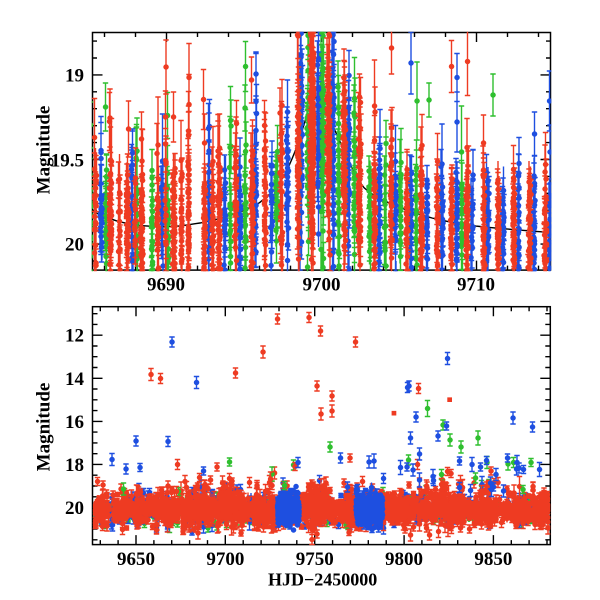 The height and width of the screenshot is (600, 600). Describe the element at coordinates (75, 379) in the screenshot. I see `svg-text: 14` at that location.